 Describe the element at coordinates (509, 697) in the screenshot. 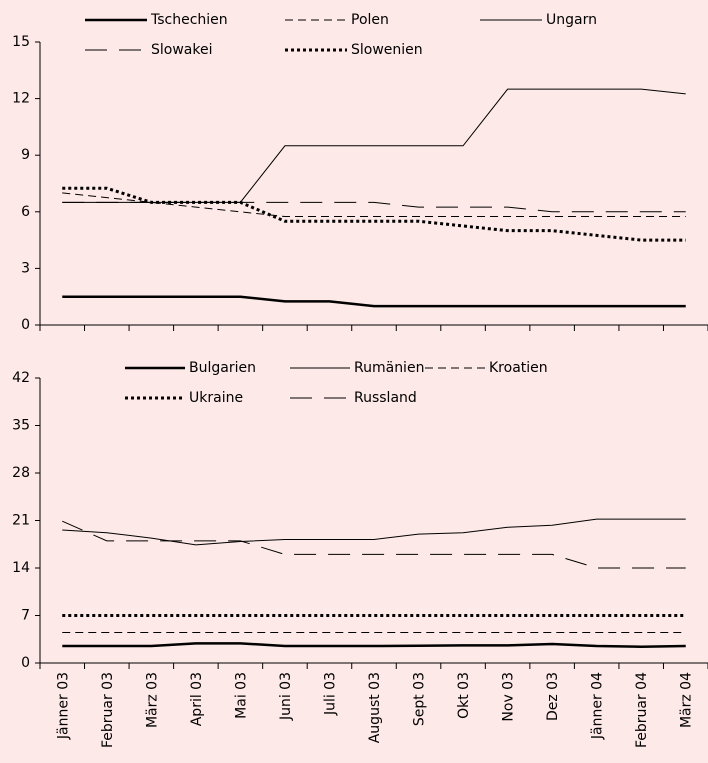

I see `x-tick-label: Nov 03` at that location.